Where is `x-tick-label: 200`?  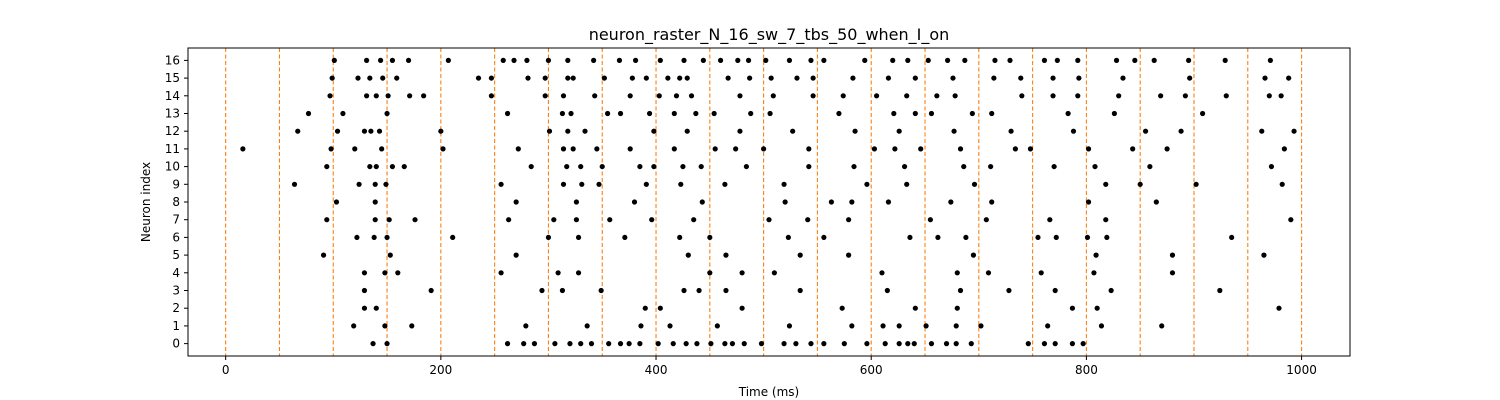
x-tick-label: 200 is located at coordinates (440, 370).